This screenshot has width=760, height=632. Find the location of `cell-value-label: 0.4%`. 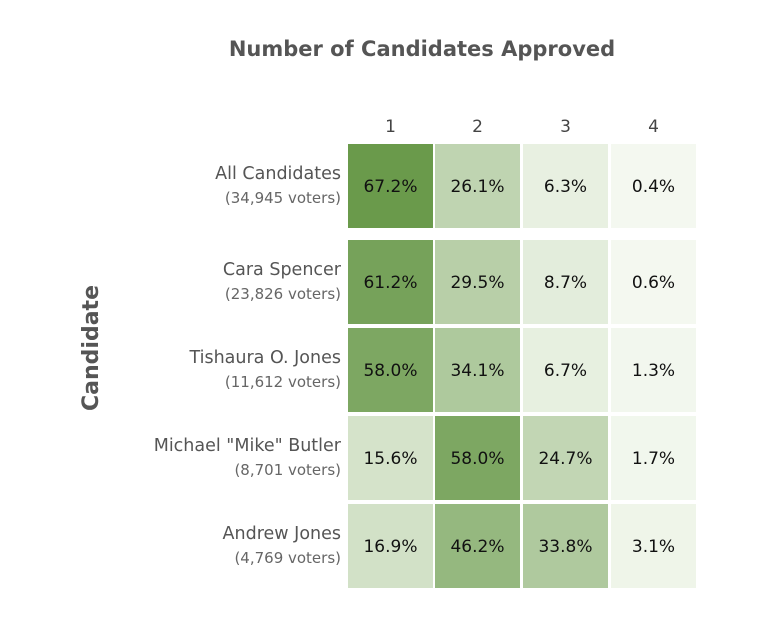

cell-value-label: 0.4% is located at coordinates (653, 187).